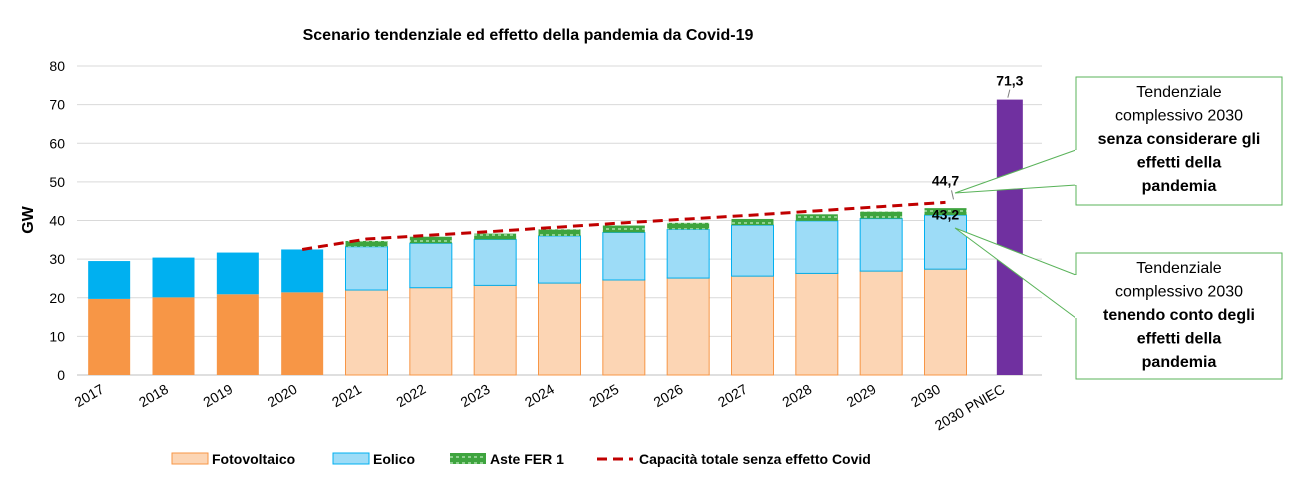 This screenshot has width=1294, height=480. I want to click on callout-line: tenendo conto degli, so click(1179, 315).